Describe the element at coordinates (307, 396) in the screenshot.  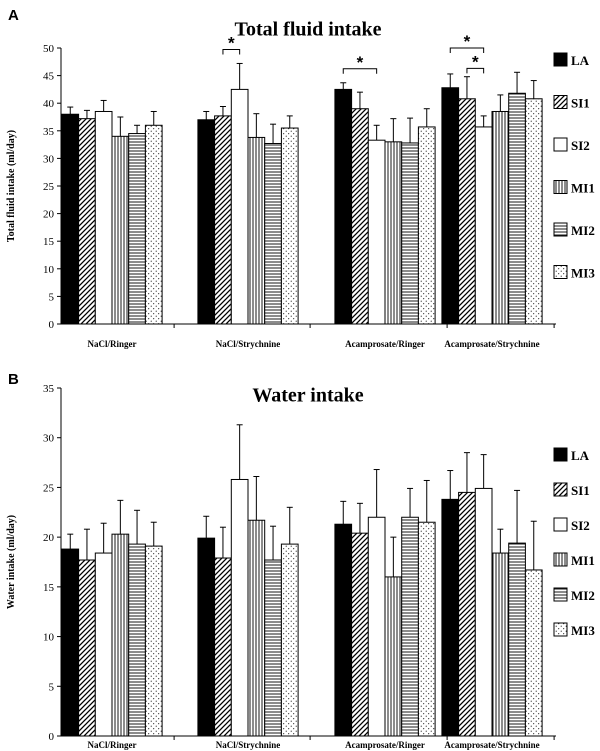
I see `chart-title: Water intake` at that location.